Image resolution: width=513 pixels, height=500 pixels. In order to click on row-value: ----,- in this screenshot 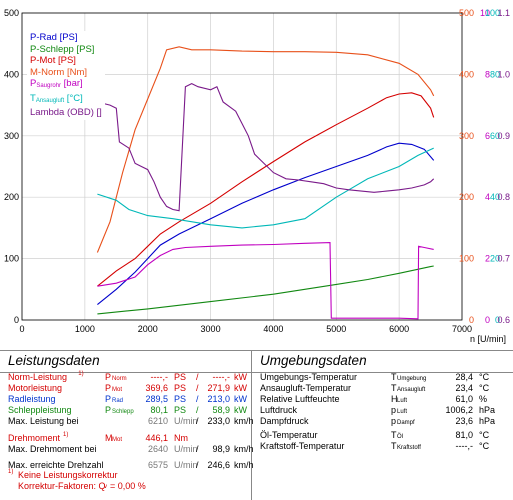, I will do `click(464, 446)`.